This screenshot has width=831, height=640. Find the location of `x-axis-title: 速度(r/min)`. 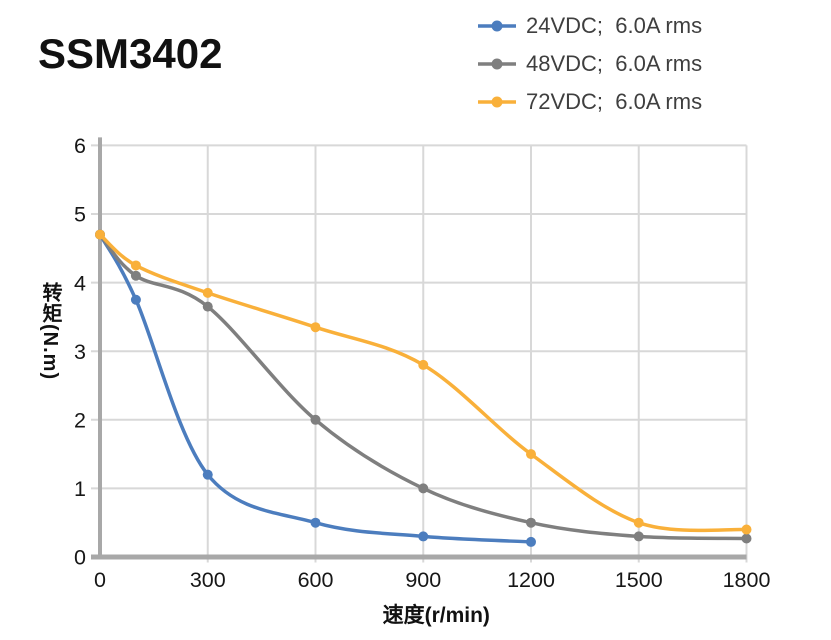

x-axis-title: 速度(r/min) is located at coordinates (436, 615).